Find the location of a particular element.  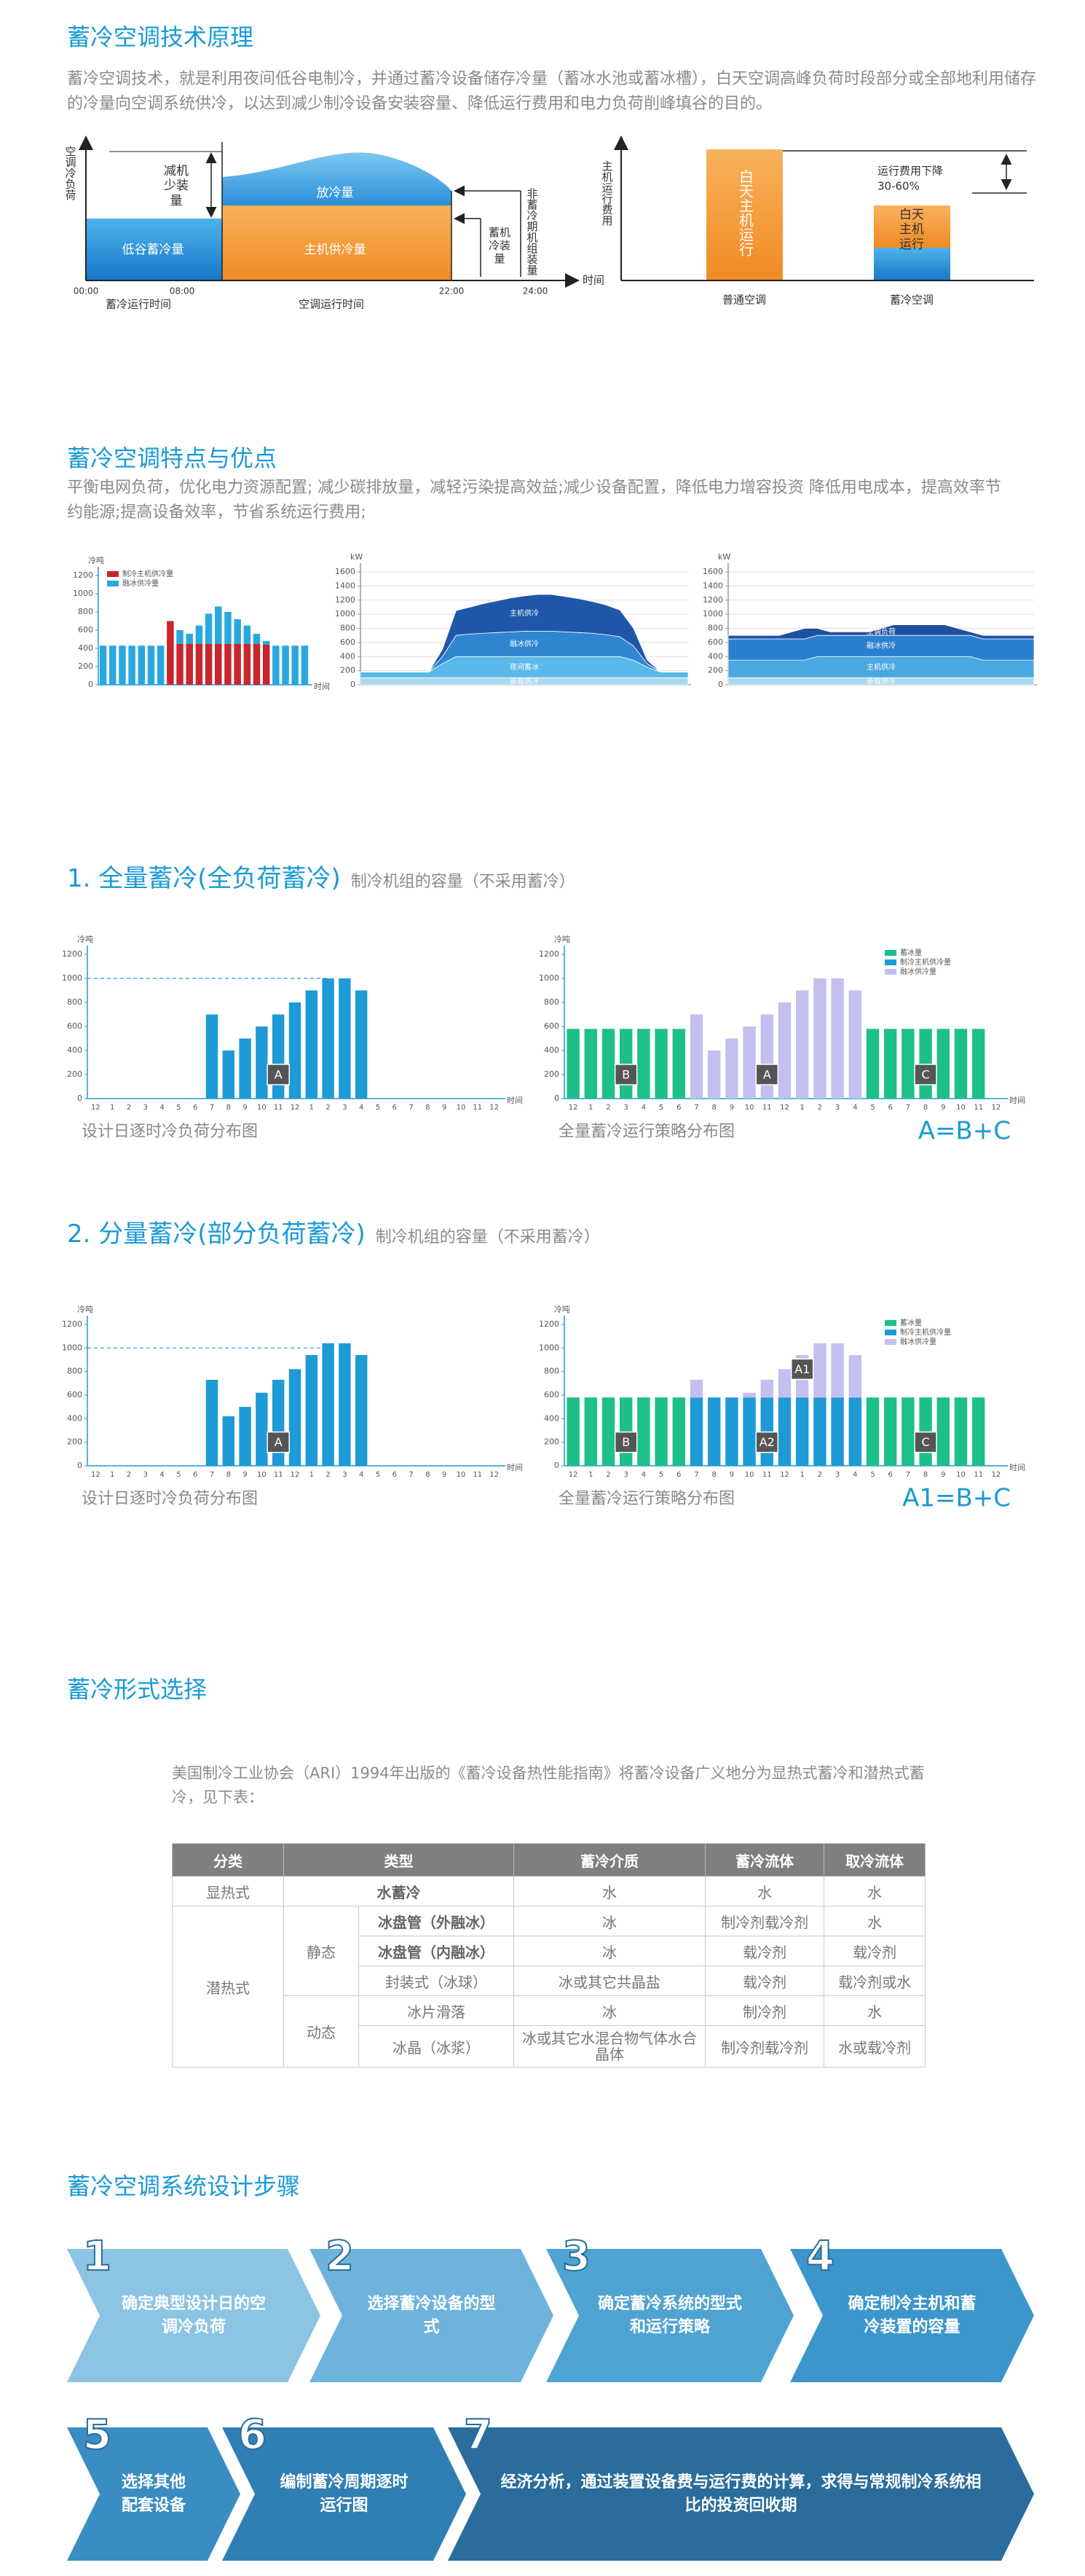

x-tick-label: 9 is located at coordinates (943, 1475).